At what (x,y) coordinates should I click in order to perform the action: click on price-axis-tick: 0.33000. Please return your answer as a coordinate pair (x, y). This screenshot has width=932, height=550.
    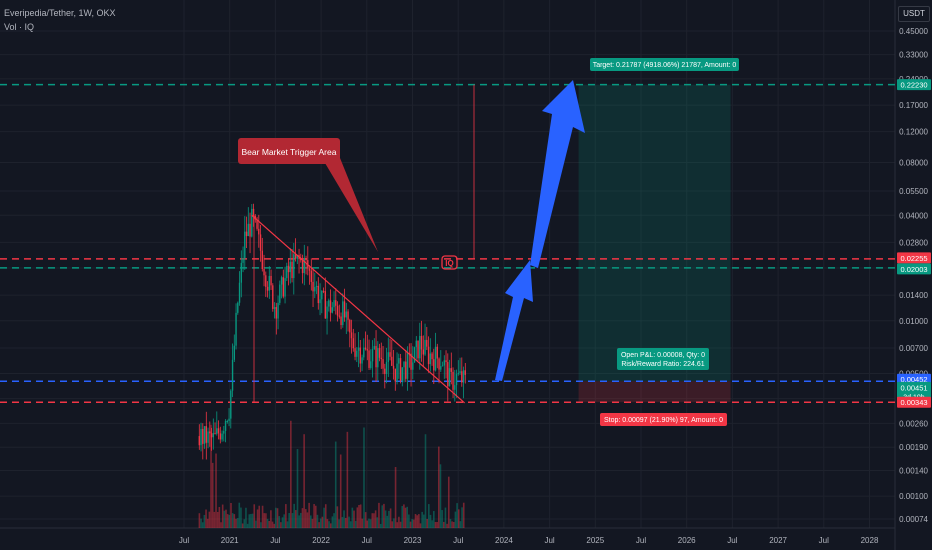
    Looking at the image, I should click on (913, 55).